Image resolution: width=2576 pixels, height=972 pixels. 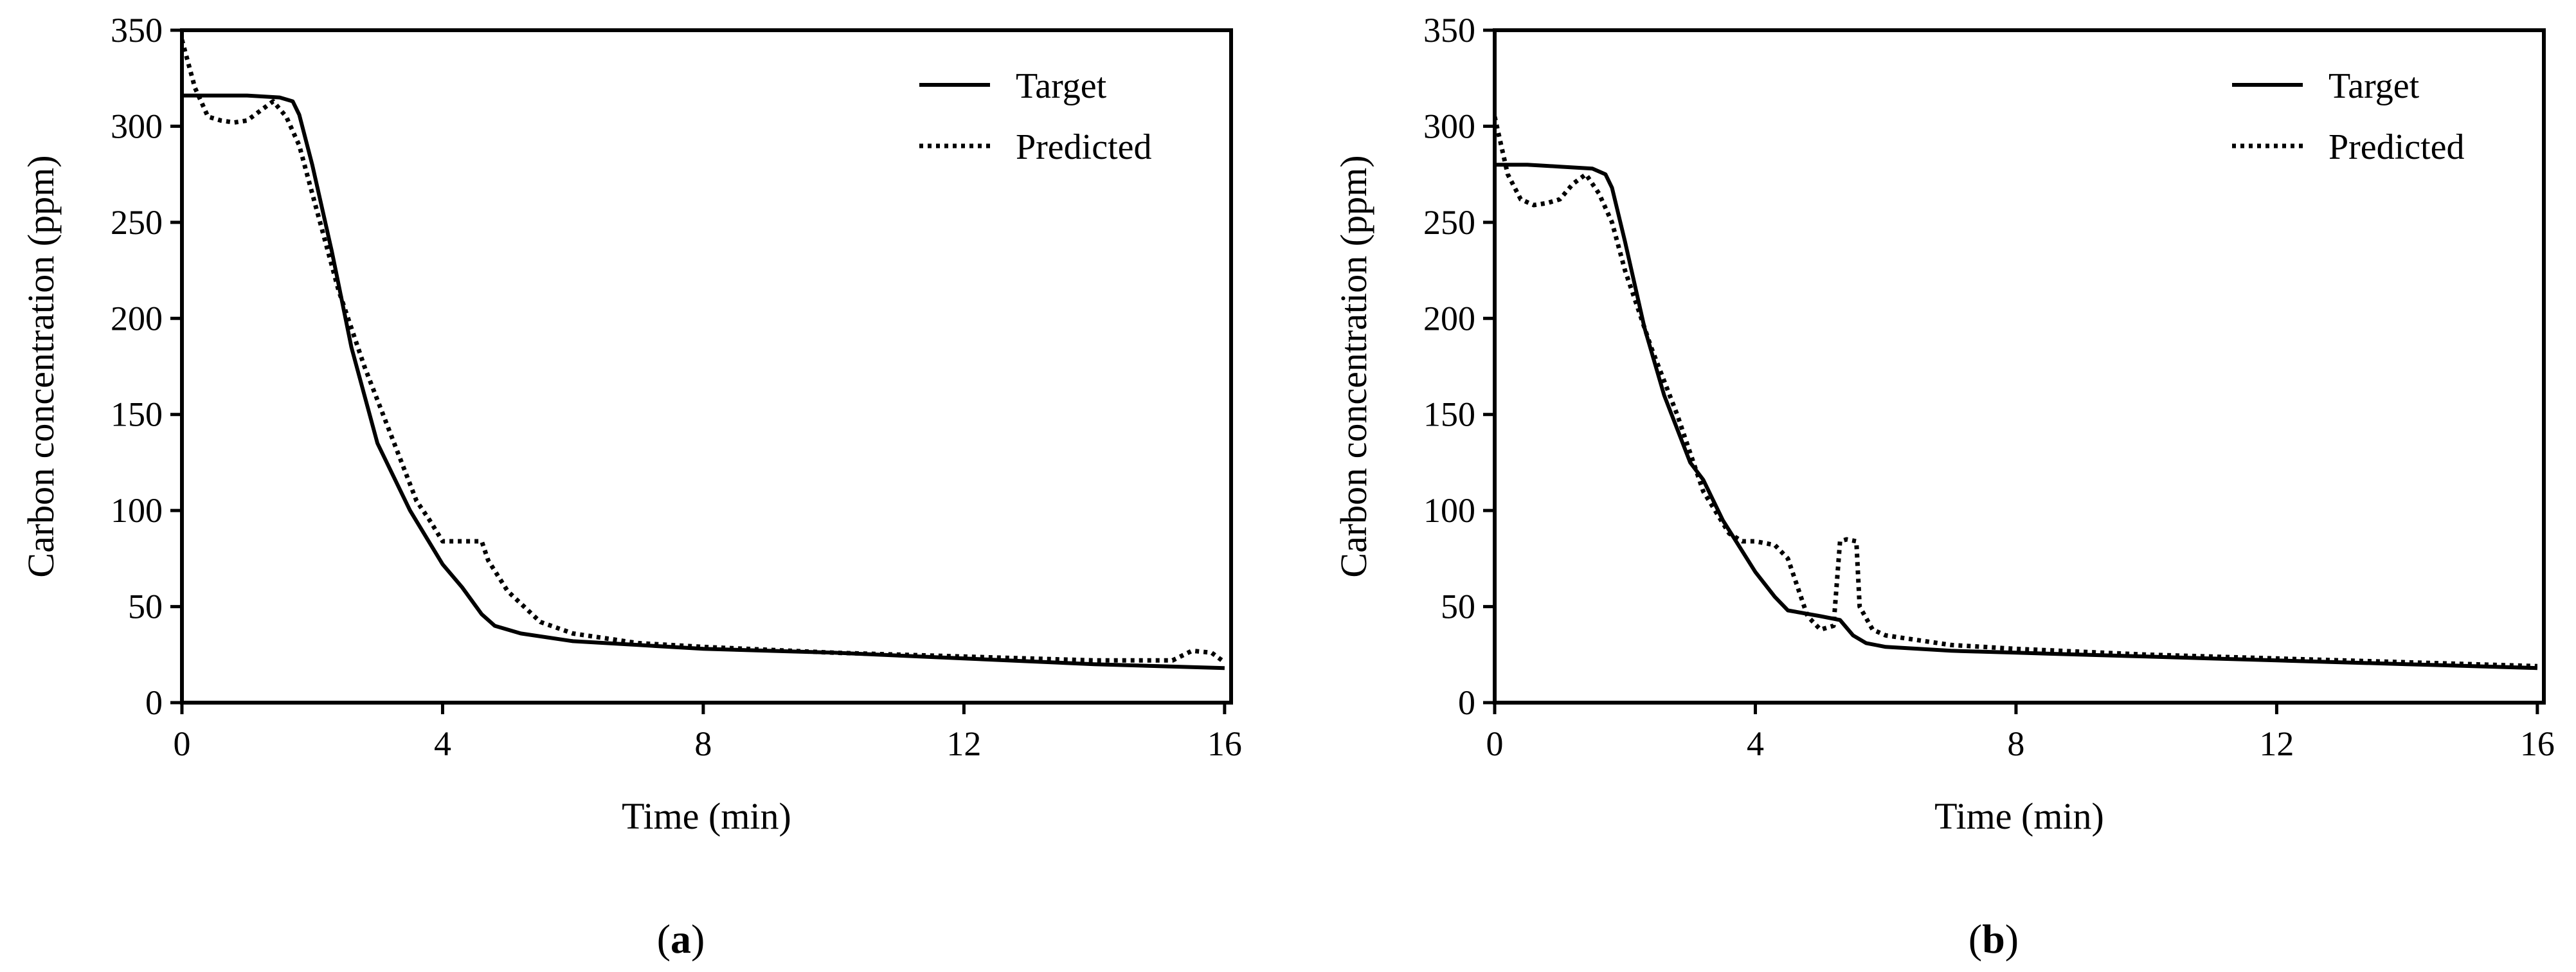 I want to click on panel-caption: (b), so click(x=1993, y=939).